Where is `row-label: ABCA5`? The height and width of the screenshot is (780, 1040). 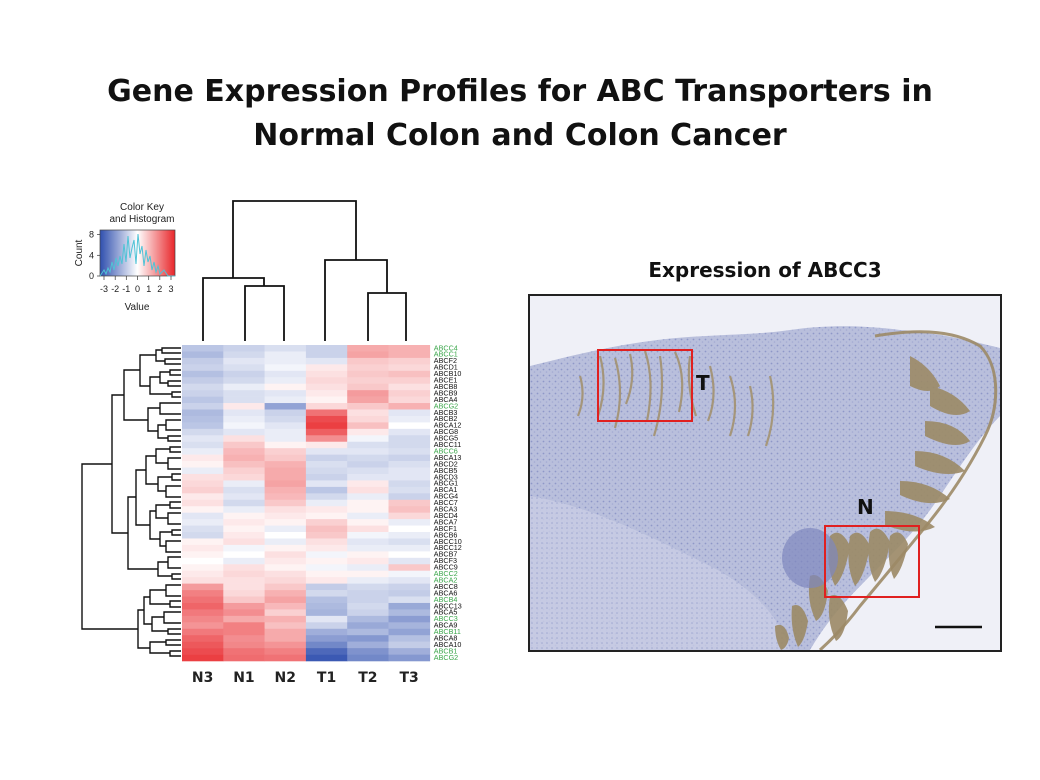
row-label: ABCA5 is located at coordinates (446, 612).